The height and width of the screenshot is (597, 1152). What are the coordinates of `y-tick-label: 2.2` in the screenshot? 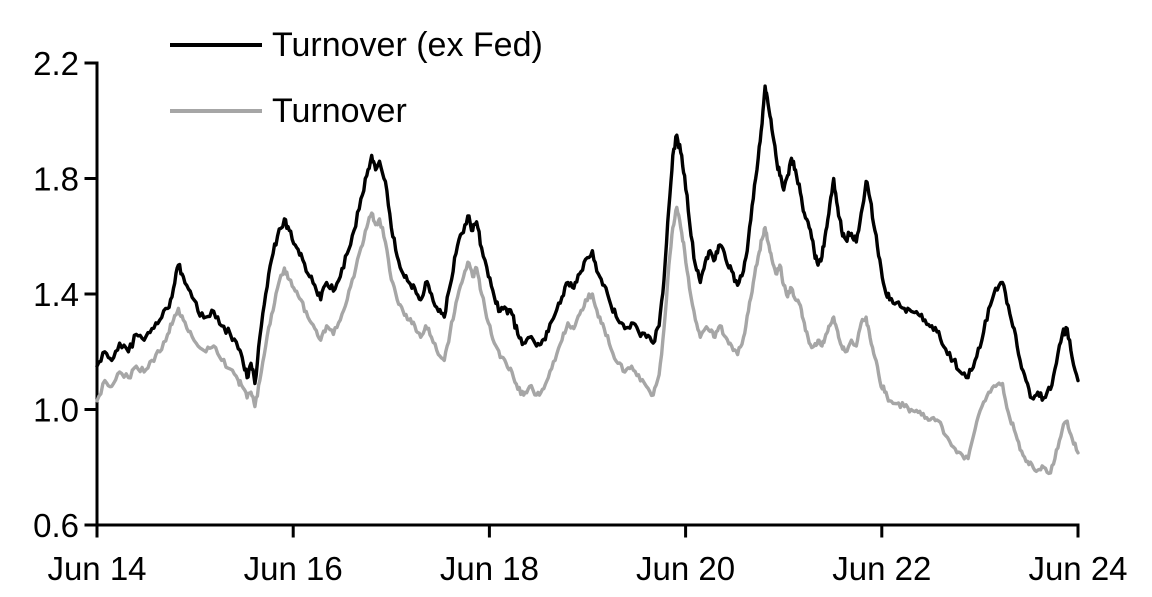 It's located at (56, 63).